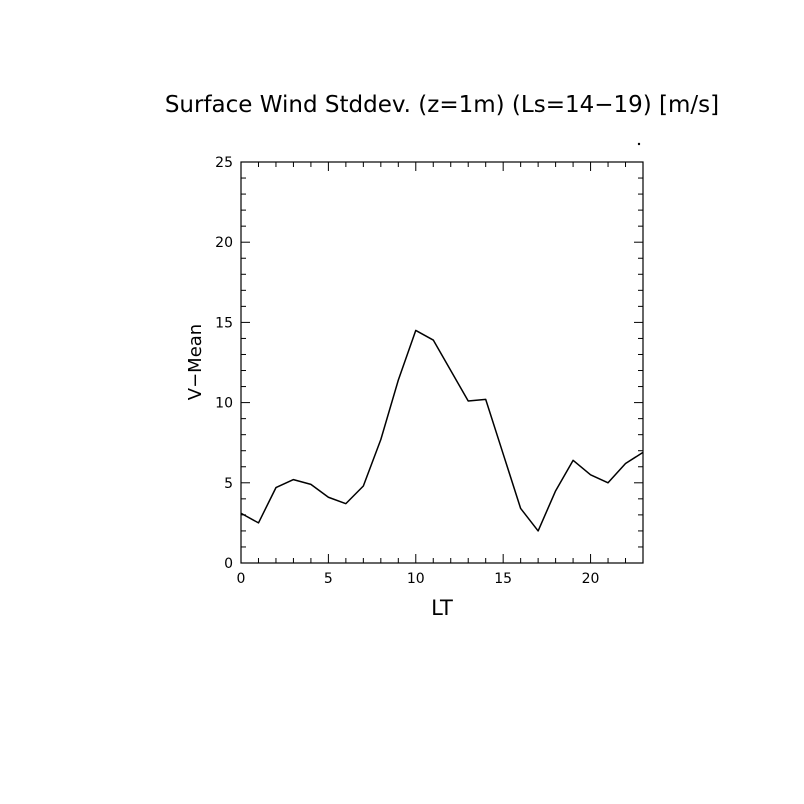 The height and width of the screenshot is (804, 804). What do you see at coordinates (442, 608) in the screenshot?
I see `x-axis-label: LT` at bounding box center [442, 608].